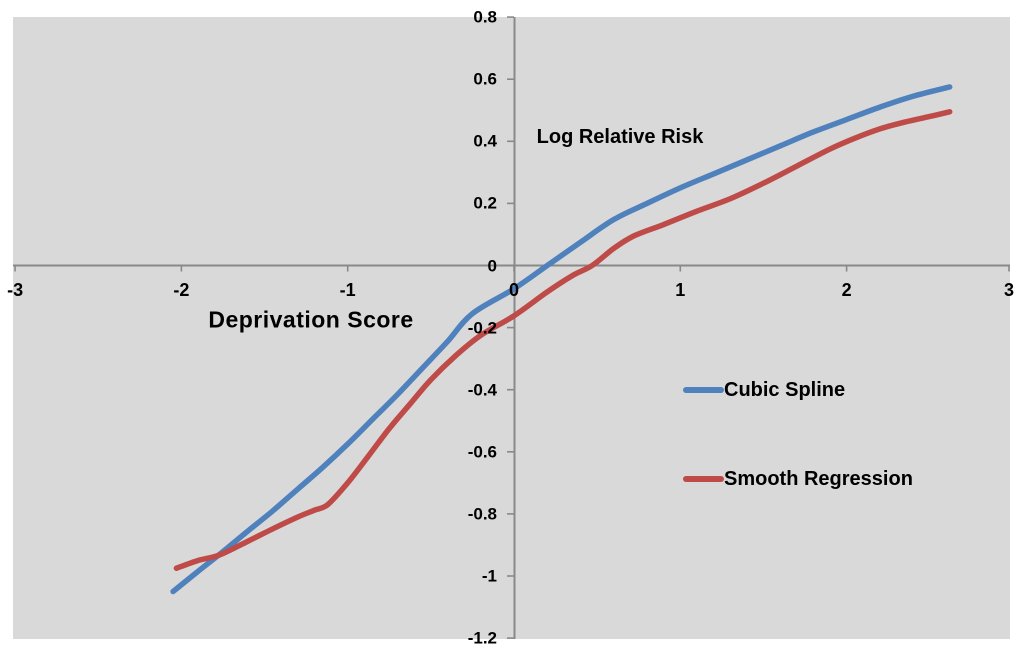 This screenshot has height=655, width=1024. What do you see at coordinates (181, 290) in the screenshot?
I see `x-tick-label: -2` at bounding box center [181, 290].